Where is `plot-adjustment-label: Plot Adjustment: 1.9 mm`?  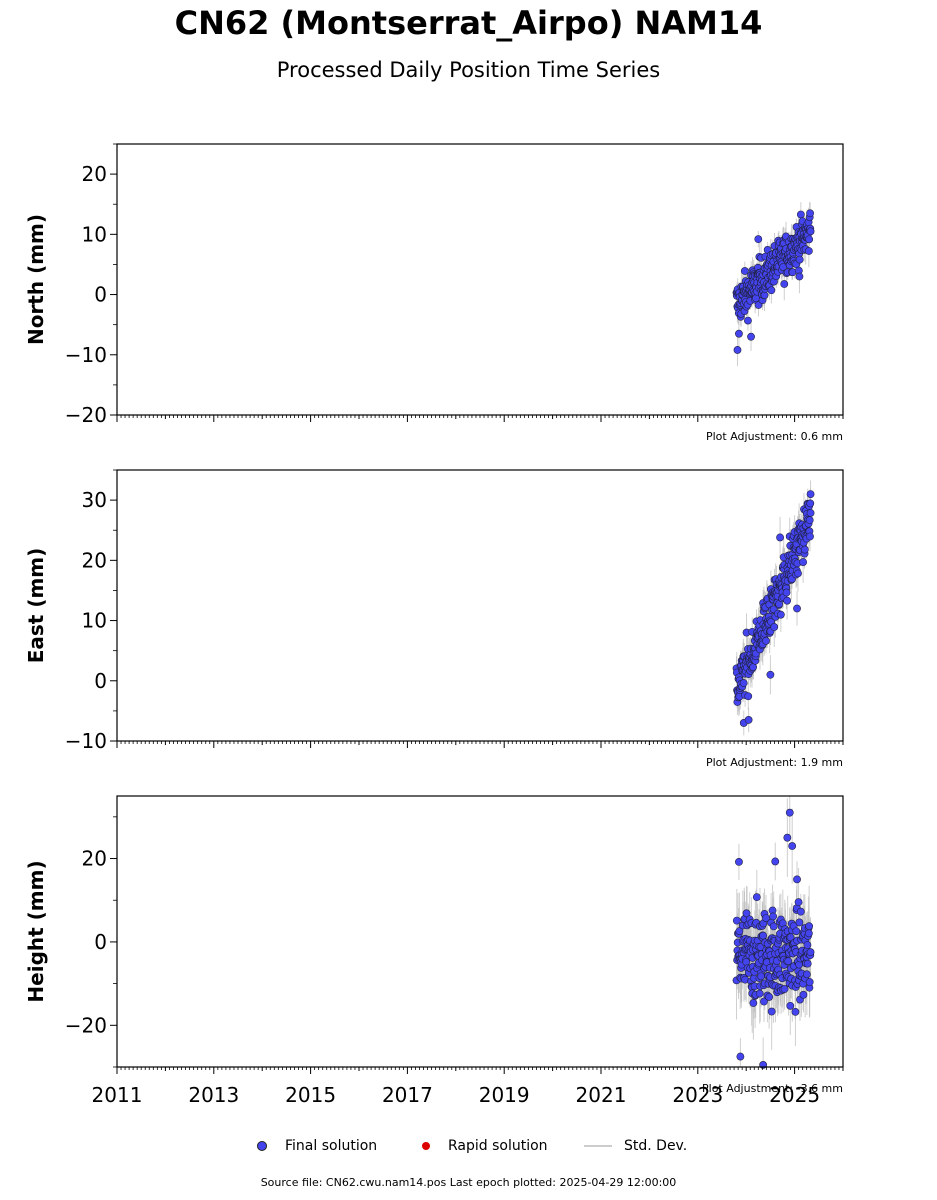 plot-adjustment-label: Plot Adjustment: 1.9 mm is located at coordinates (774, 762).